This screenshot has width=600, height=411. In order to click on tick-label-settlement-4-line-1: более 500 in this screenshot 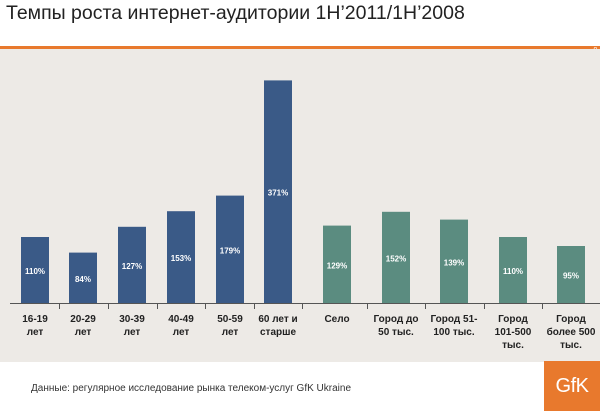, I will do `click(571, 332)`.